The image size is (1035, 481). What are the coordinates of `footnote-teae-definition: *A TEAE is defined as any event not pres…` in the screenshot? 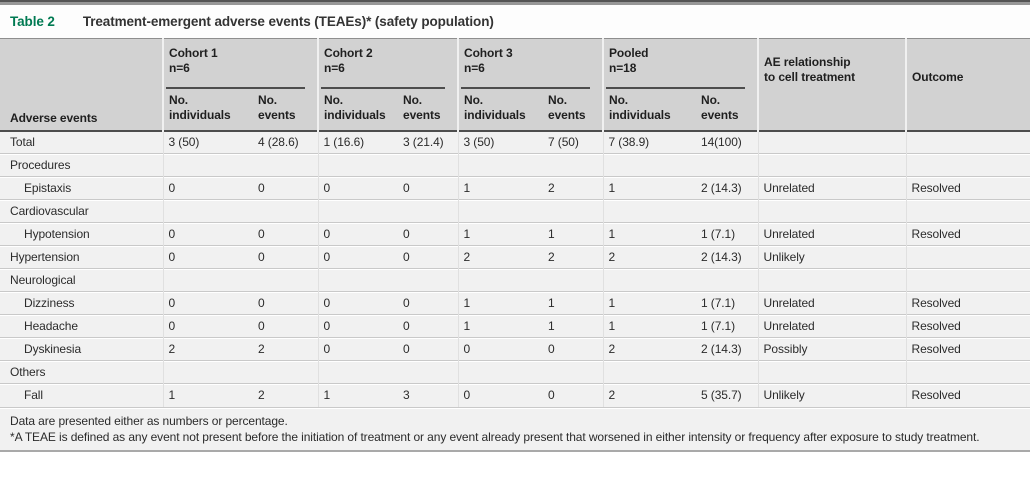 It's located at (495, 436).